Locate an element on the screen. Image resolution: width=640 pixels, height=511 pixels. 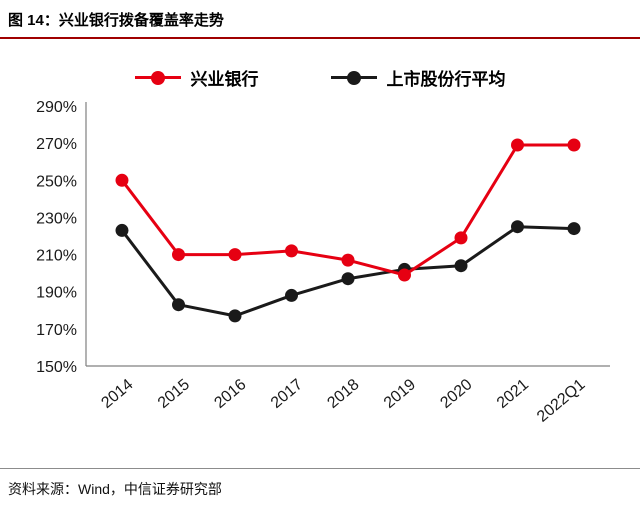
source-text: 资料来源：Wind，中信证券研究部 is located at coordinates (115, 489).